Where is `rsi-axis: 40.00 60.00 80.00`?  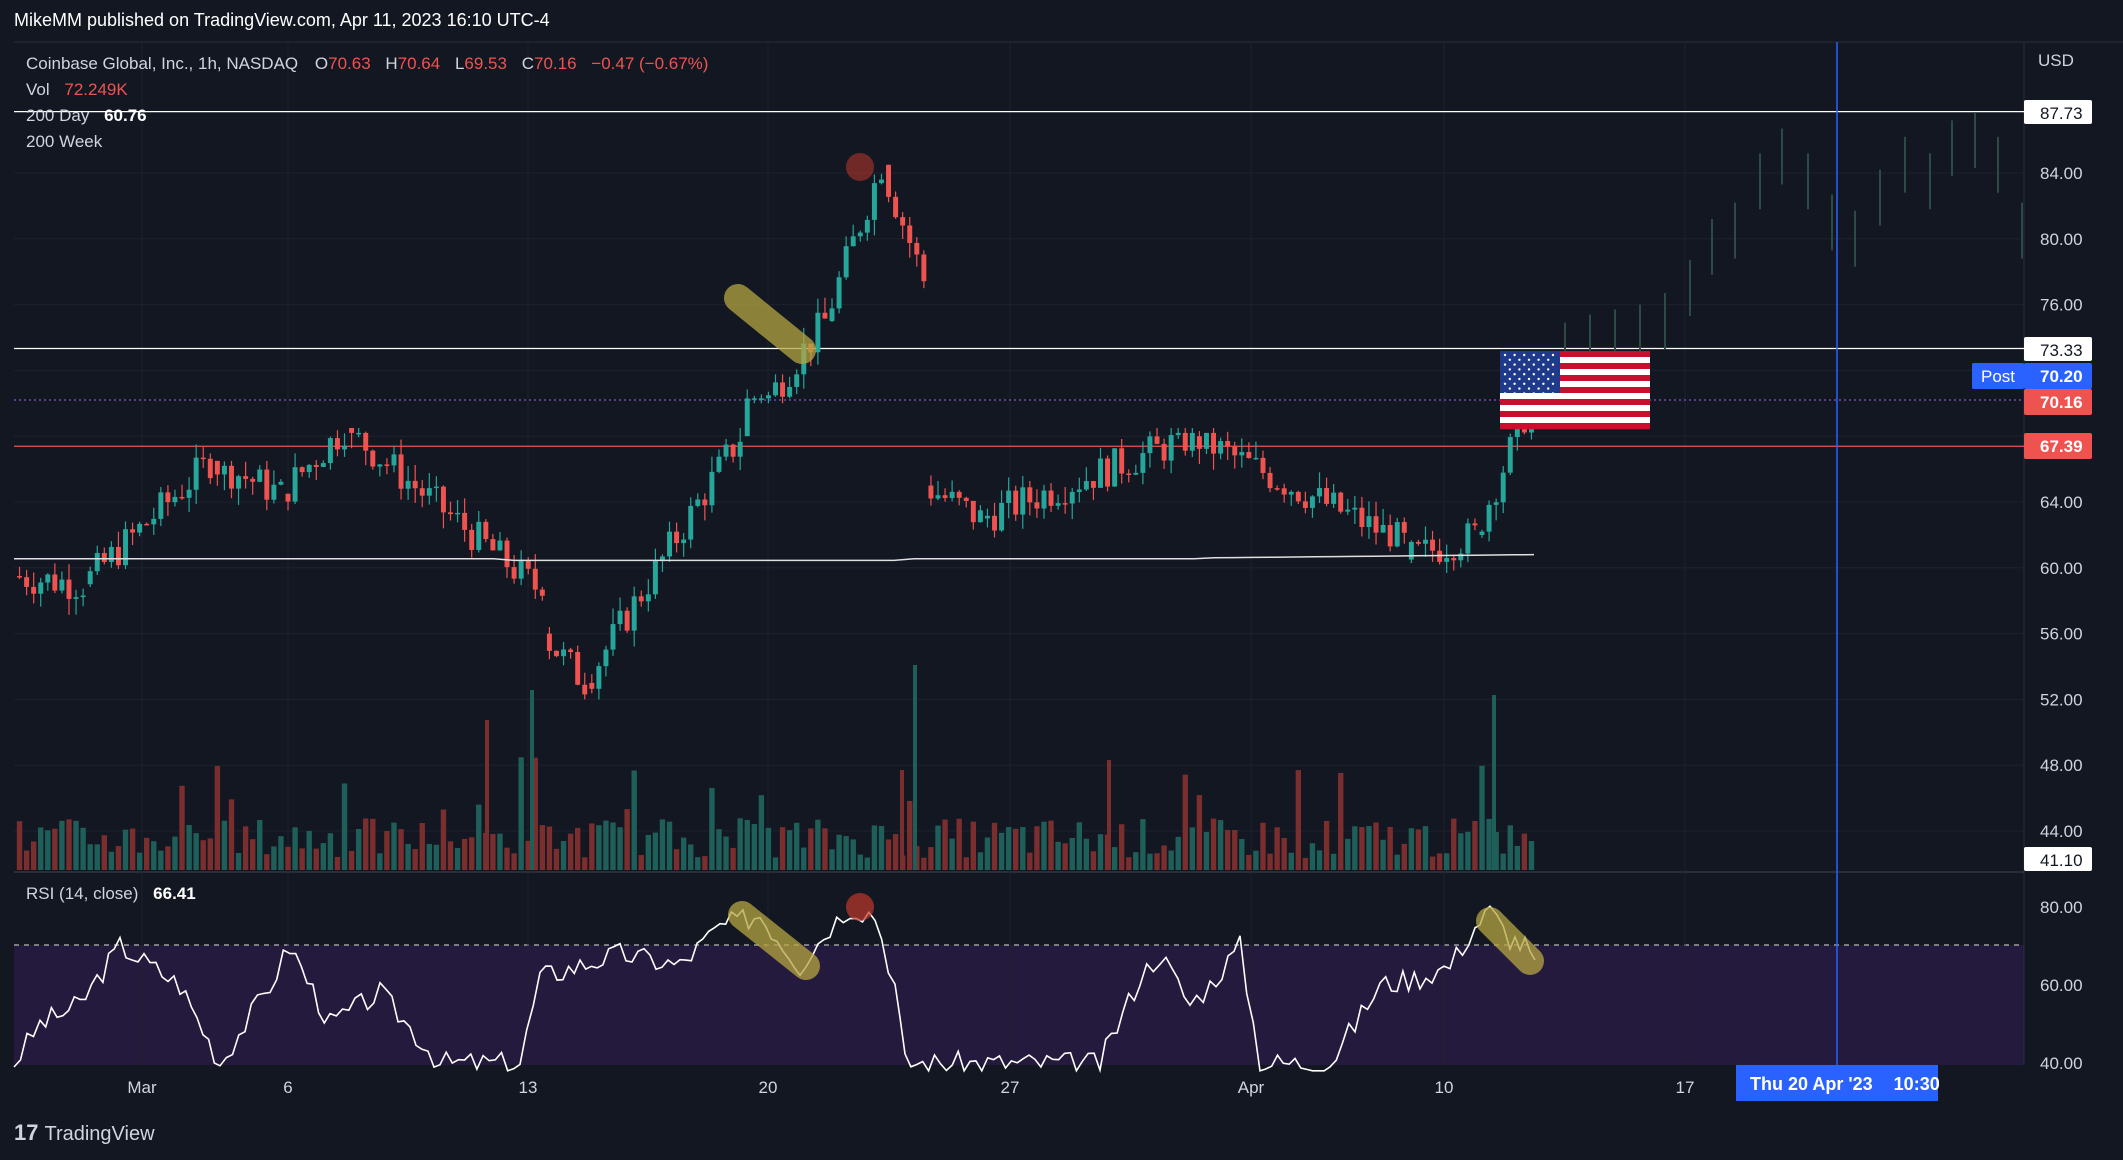 rsi-axis: 40.00 60.00 80.00 is located at coordinates (2061, 985).